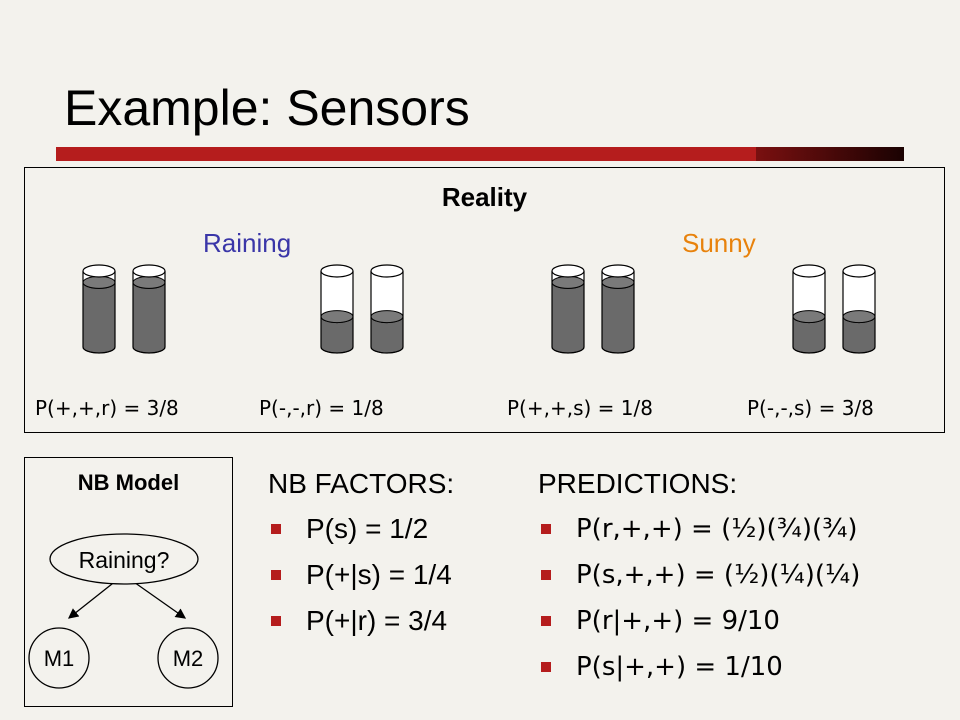 The width and height of the screenshot is (960, 720). I want to click on prediction-item: P(s|+,+) = 1/10, so click(699, 667).